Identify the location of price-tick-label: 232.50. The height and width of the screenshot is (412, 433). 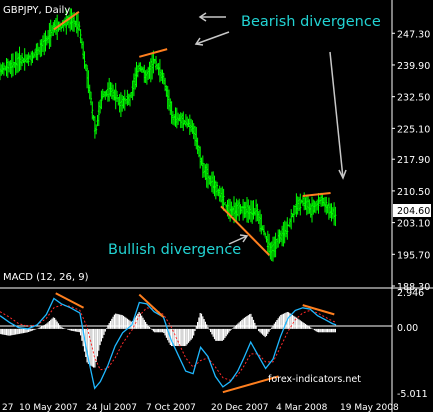
(413, 98).